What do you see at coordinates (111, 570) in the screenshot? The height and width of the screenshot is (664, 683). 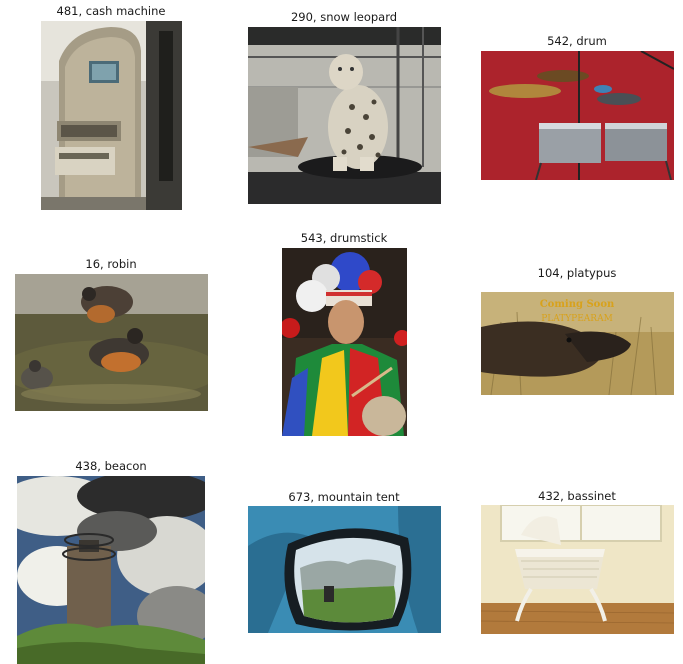 I see `image-beacon` at bounding box center [111, 570].